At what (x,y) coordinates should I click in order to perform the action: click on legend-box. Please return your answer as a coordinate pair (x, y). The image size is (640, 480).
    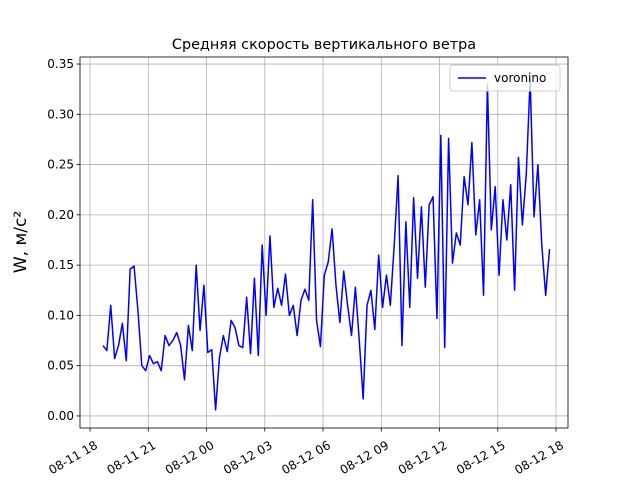
    Looking at the image, I should click on (505, 78).